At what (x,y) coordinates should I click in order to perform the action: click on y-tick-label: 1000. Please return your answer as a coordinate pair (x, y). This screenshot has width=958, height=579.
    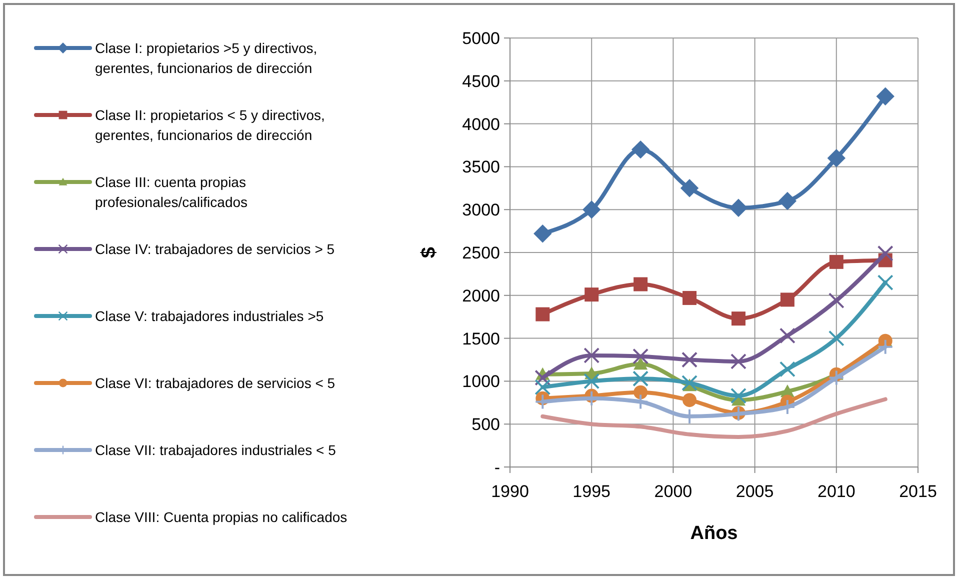
    Looking at the image, I should click on (481, 382).